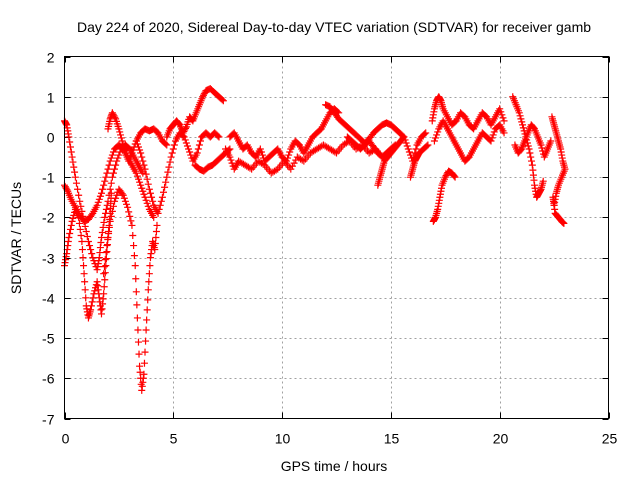 The height and width of the screenshot is (480, 640). What do you see at coordinates (392, 439) in the screenshot?
I see `x-tick-label: 15` at bounding box center [392, 439].